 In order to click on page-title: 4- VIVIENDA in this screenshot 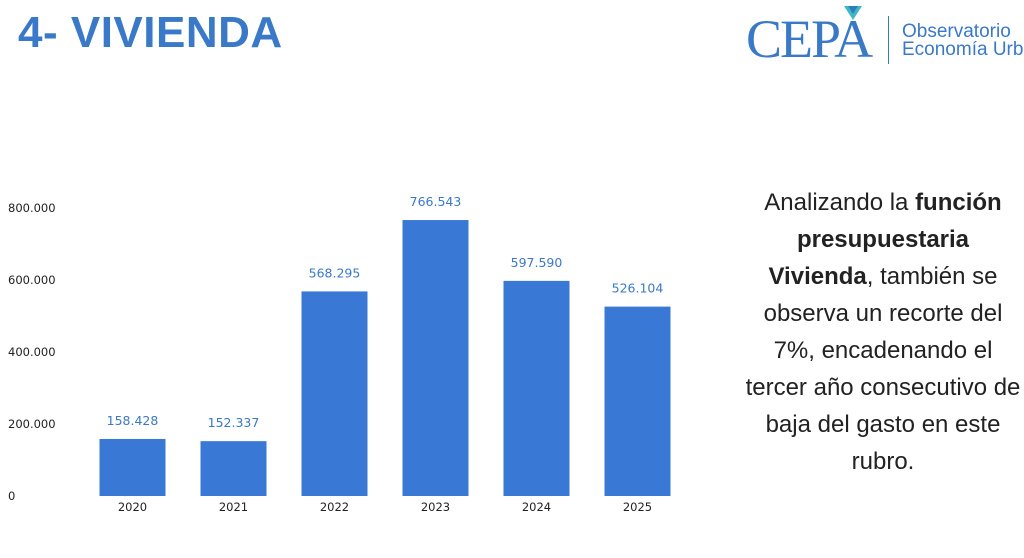, I will do `click(150, 32)`.